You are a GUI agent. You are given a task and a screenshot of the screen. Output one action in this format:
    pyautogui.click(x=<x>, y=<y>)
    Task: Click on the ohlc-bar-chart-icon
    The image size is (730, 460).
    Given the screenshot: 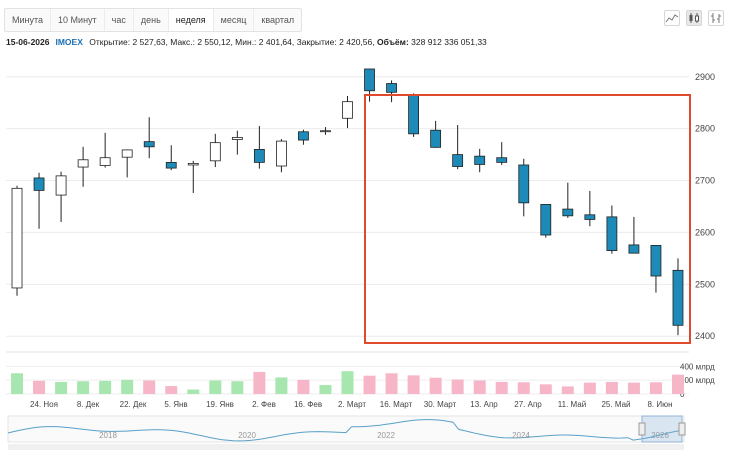 What is the action you would take?
    pyautogui.click(x=716, y=18)
    